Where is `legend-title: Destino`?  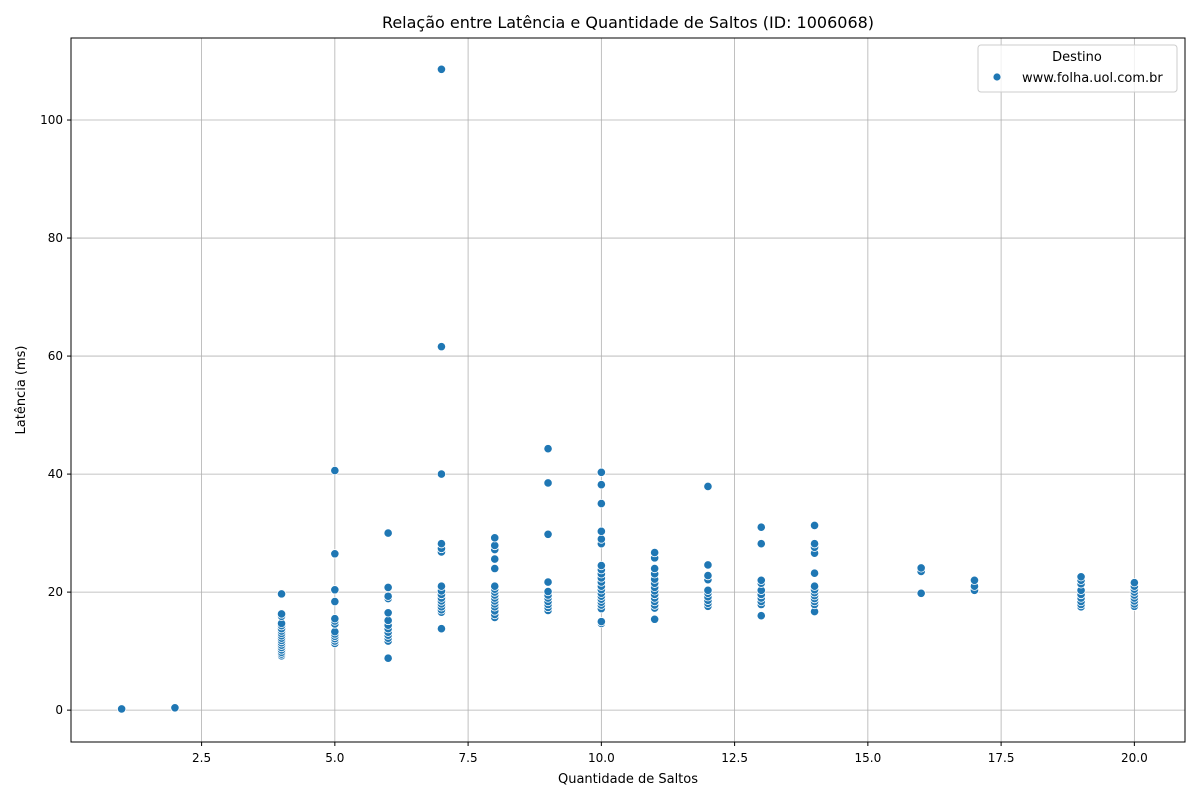 legend-title: Destino is located at coordinates (1077, 57).